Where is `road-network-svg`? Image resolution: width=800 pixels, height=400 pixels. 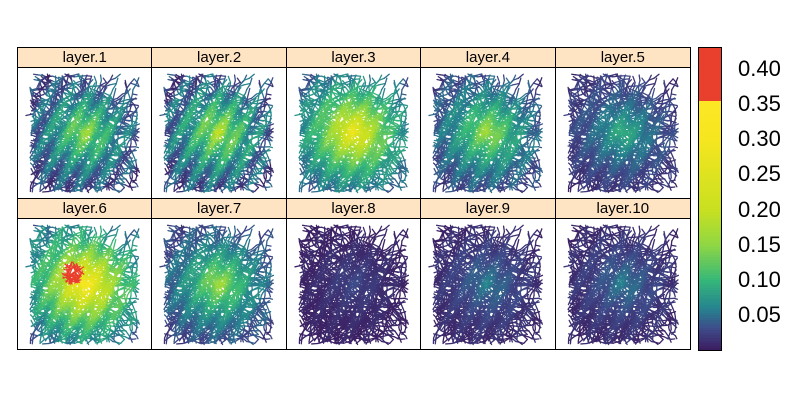 road-network-svg is located at coordinates (217, 133).